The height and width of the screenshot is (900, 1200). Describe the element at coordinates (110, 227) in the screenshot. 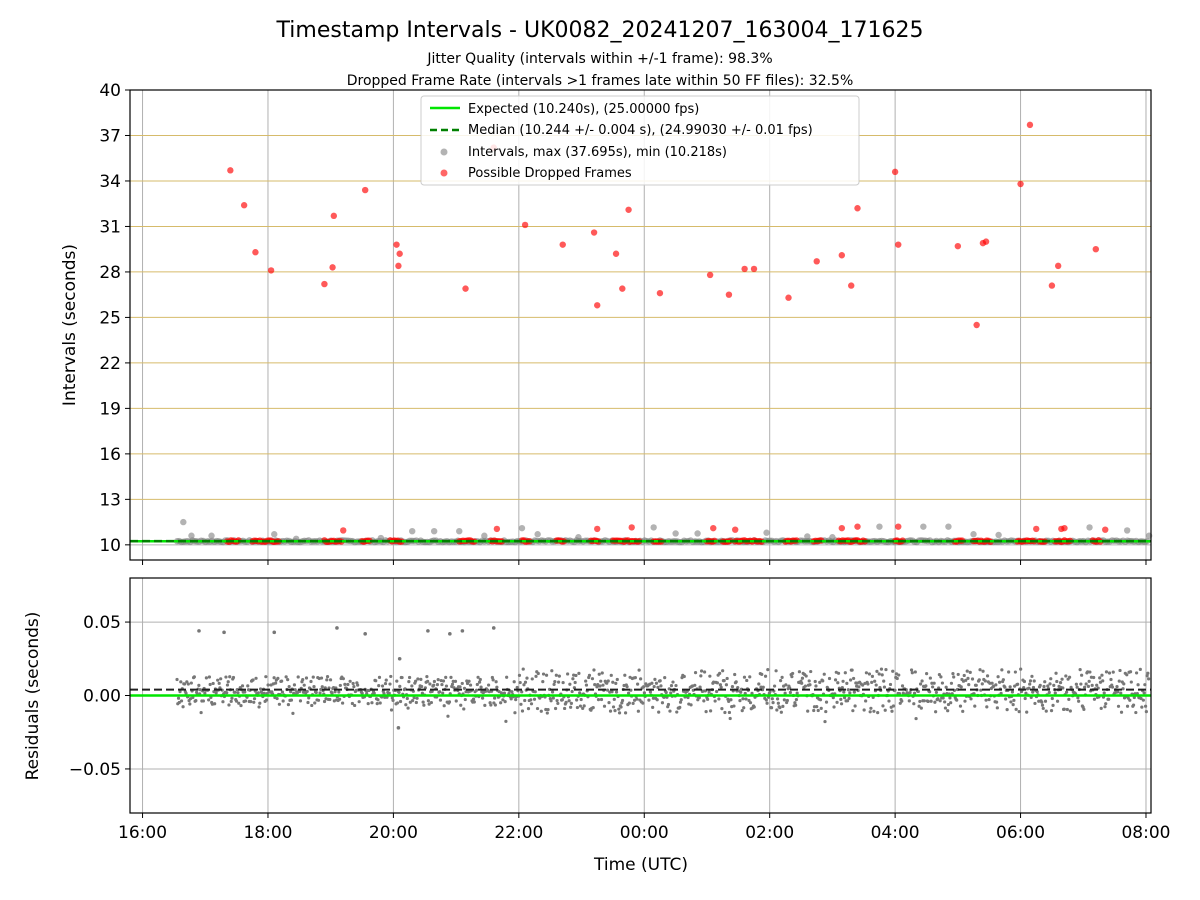

I see `y-tick-label: 31` at that location.